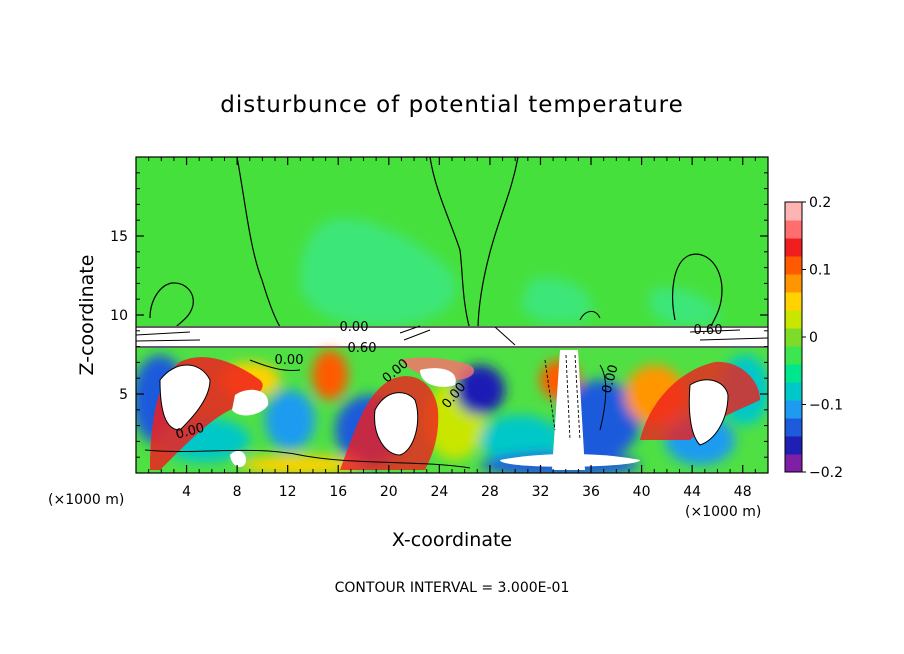  What do you see at coordinates (642, 492) in the screenshot?
I see `x-tick-label: 40` at bounding box center [642, 492].